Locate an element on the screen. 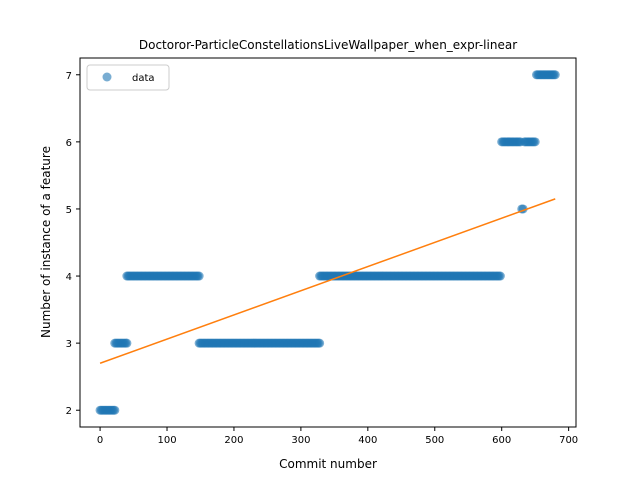  legend-marker is located at coordinates (107, 77).